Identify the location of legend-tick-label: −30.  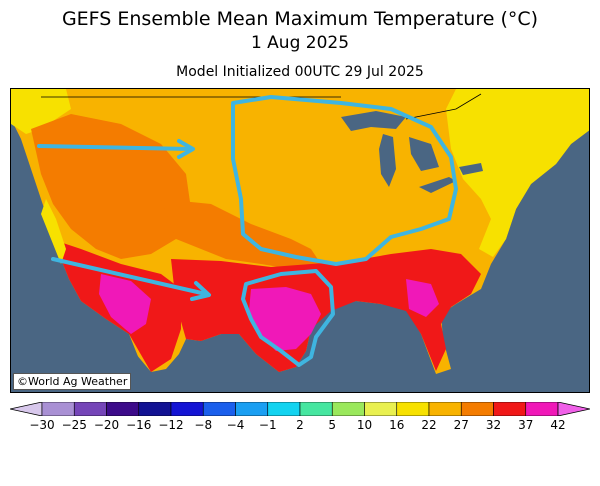
(42, 425).